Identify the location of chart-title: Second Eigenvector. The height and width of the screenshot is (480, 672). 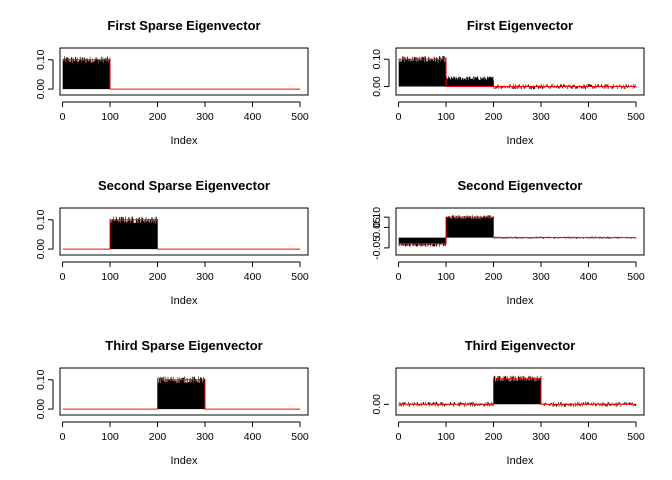
(520, 185).